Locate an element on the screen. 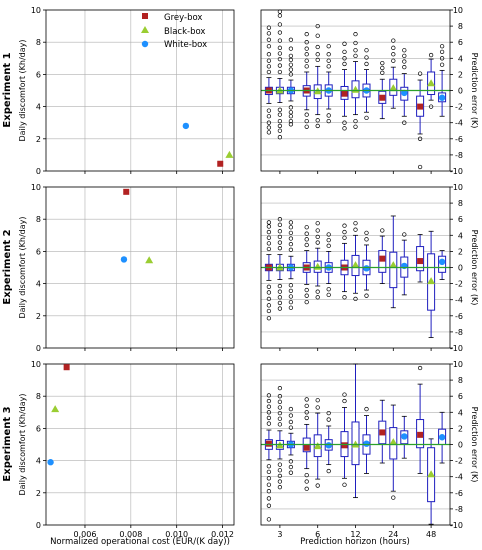 The width and height of the screenshot is (482, 550). y-axis-label: Daily discomfort (Kh/day) is located at coordinates (22, 268).